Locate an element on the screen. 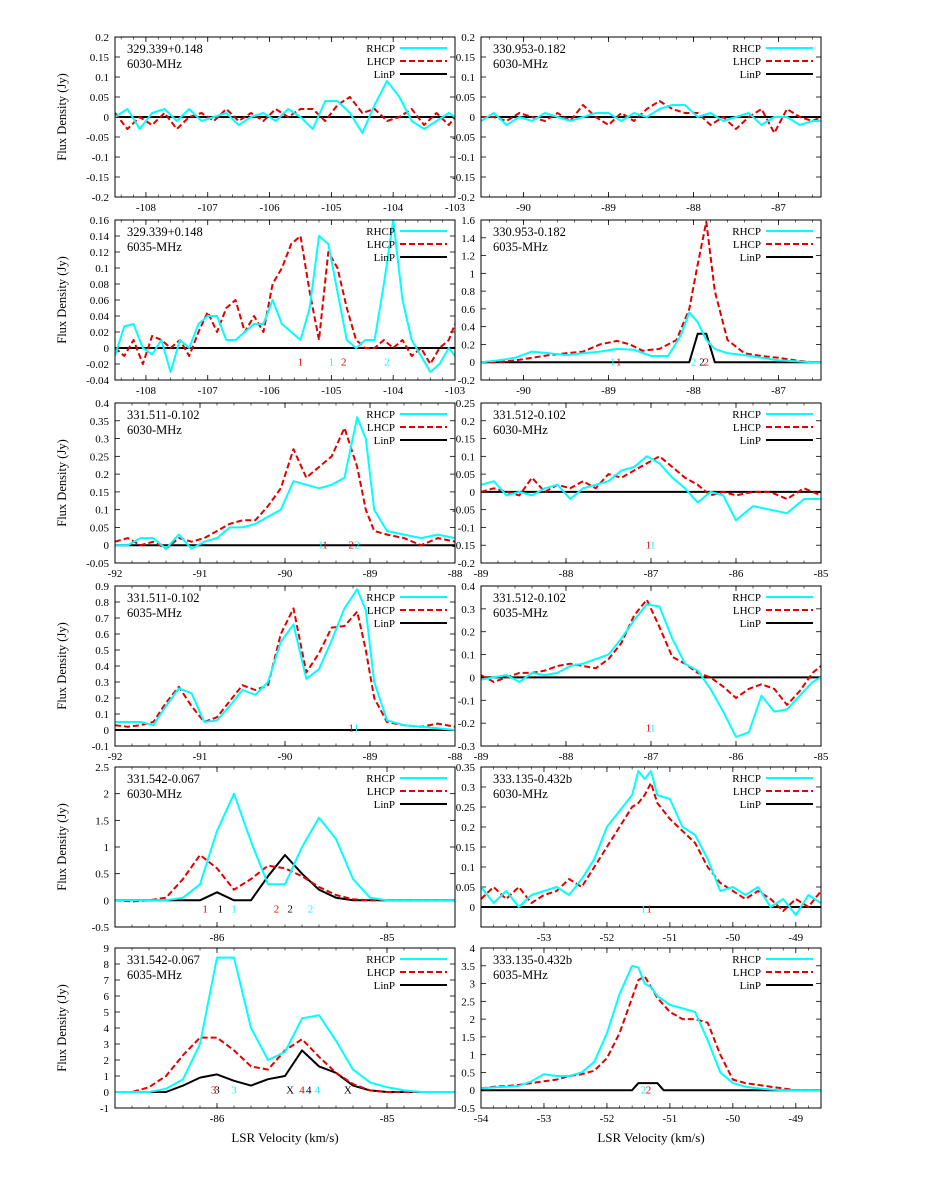 This screenshot has height=1199, width=926. x-axis-label-left: LSR Velocity (km/s) is located at coordinates (284, 1137).